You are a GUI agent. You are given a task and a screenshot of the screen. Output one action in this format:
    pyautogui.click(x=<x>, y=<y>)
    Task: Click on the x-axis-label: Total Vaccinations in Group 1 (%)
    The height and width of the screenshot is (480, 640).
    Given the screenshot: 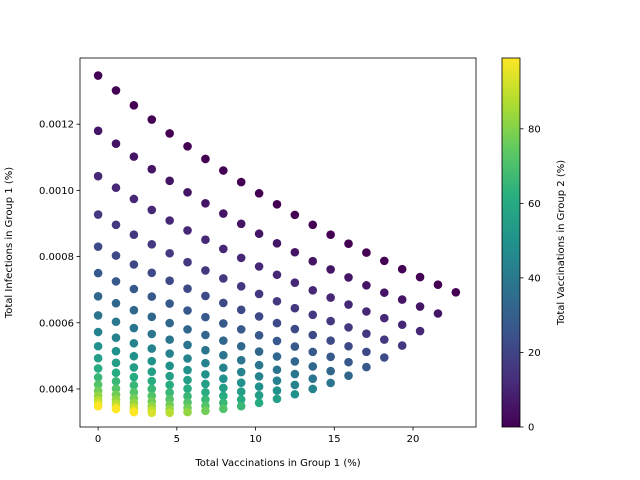 What is the action you would take?
    pyautogui.click(x=277, y=463)
    